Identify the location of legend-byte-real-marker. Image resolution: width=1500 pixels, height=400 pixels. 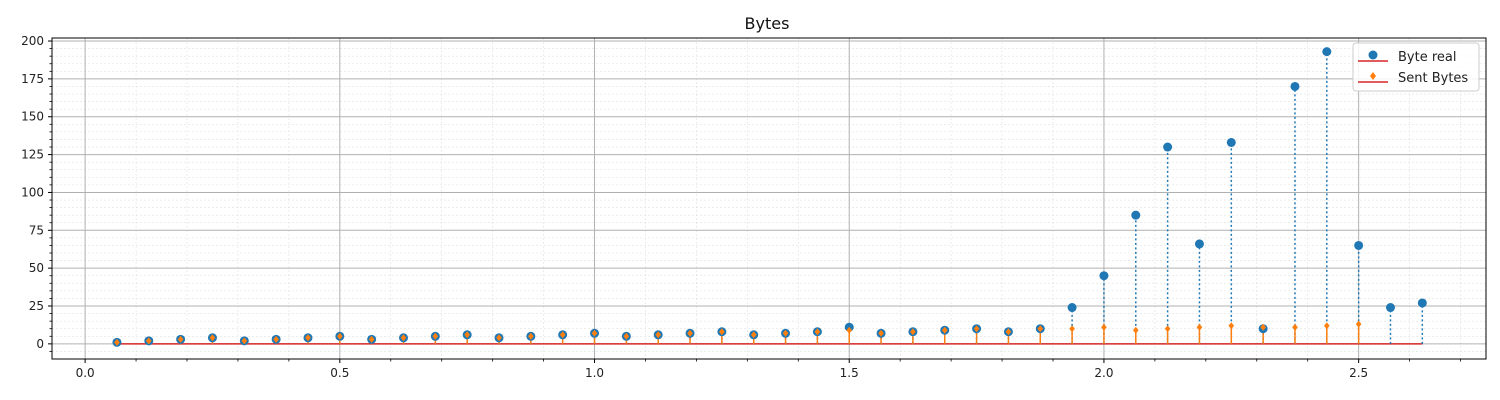
(1373, 55).